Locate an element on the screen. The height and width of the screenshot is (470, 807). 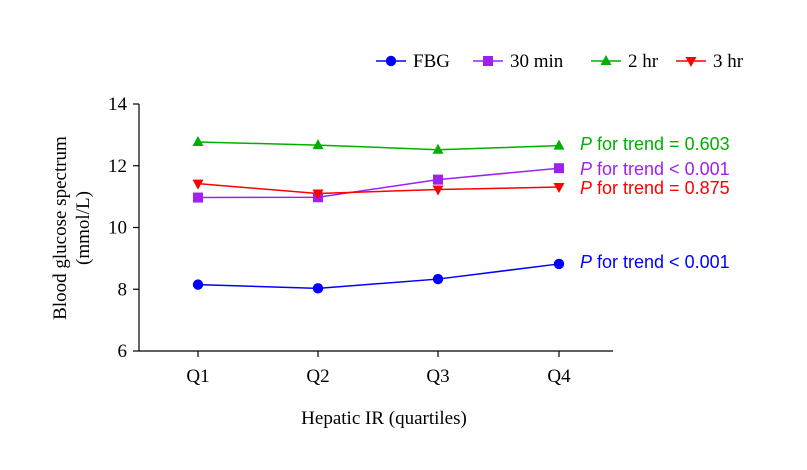
legend-item-3-hr: 3 hr is located at coordinates (710, 61).